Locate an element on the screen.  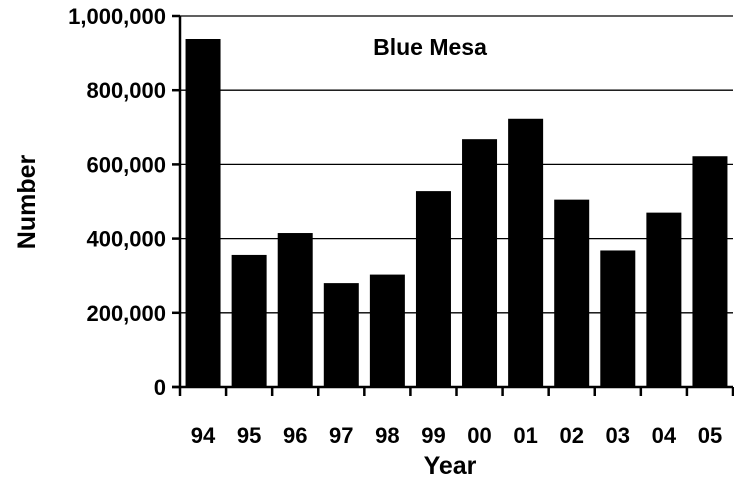
y-tick-label-4: 800,000 is located at coordinates (126, 90).